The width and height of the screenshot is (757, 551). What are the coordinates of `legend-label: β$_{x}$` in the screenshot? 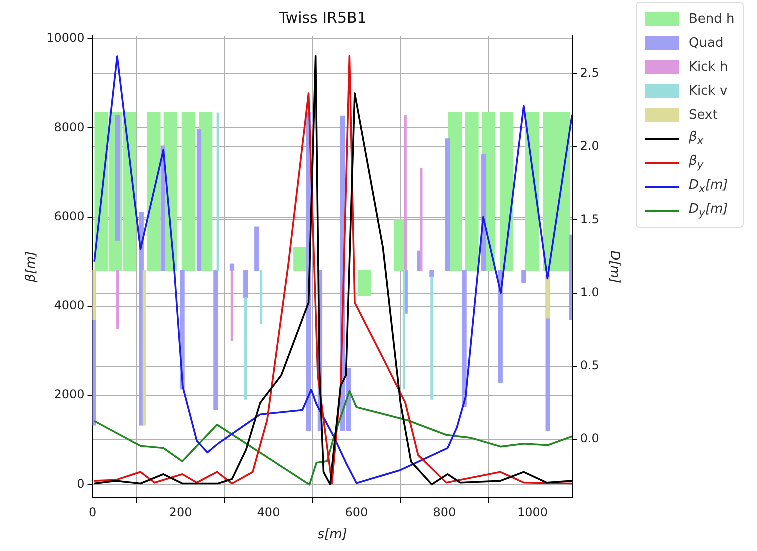 It's located at (696, 139).